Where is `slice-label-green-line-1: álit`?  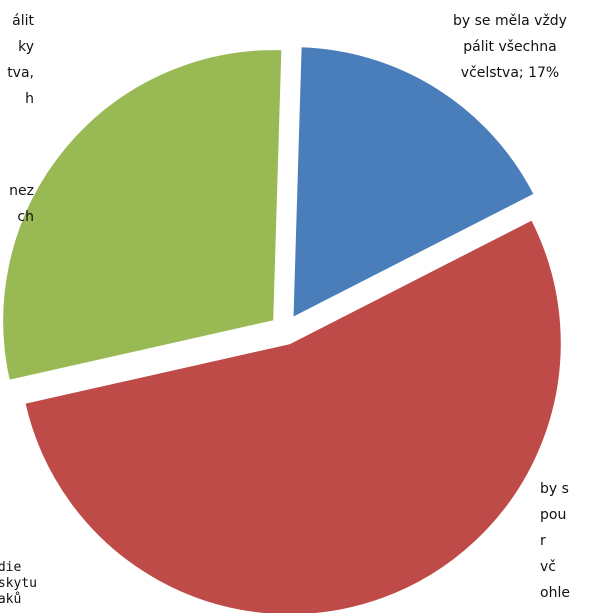 slice-label-green-line-1: álit is located at coordinates (23, 21).